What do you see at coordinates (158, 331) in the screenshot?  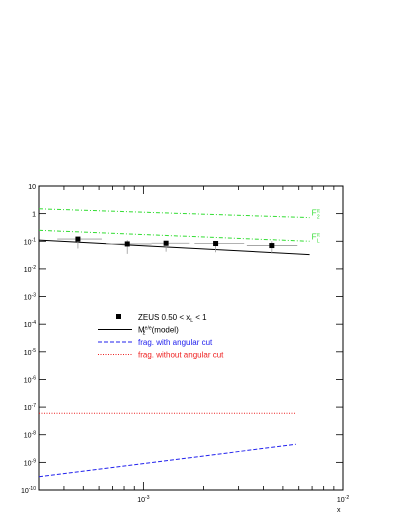 I see `legend-label: Me/e 2 (model)` at bounding box center [158, 331].